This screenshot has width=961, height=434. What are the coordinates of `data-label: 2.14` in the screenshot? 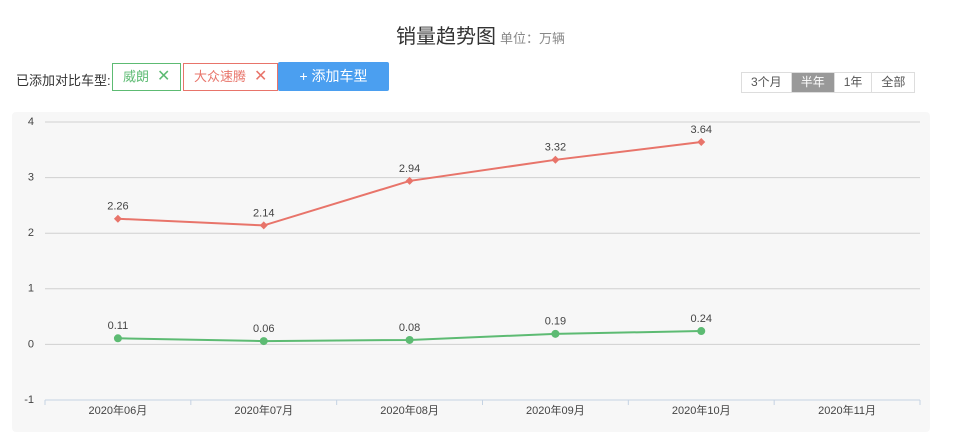 It's located at (263, 213).